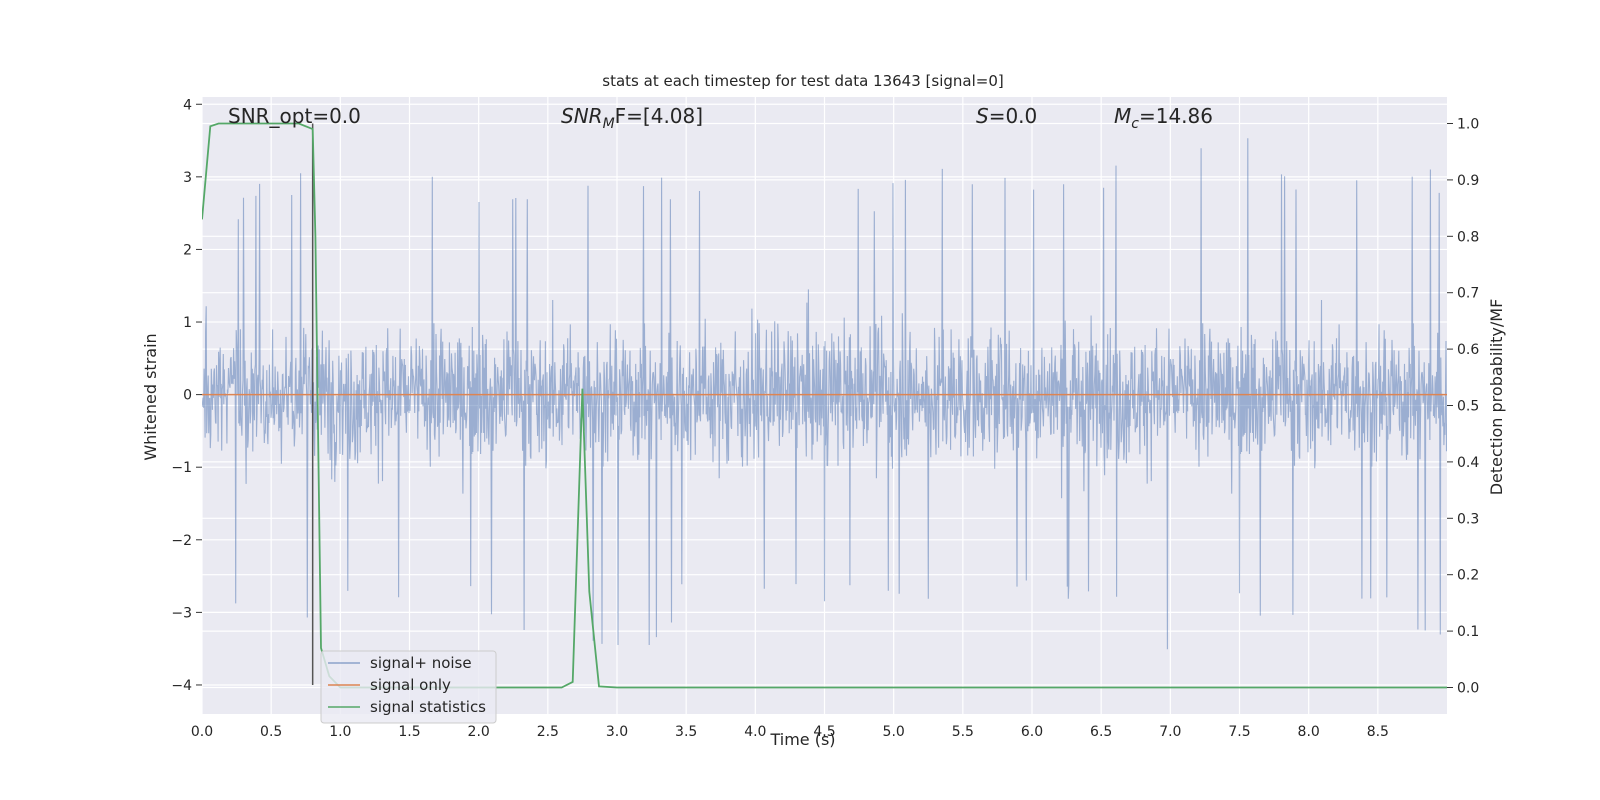 The height and width of the screenshot is (800, 1600). Describe the element at coordinates (181, 686) in the screenshot. I see `y-tick-label: −4` at that location.